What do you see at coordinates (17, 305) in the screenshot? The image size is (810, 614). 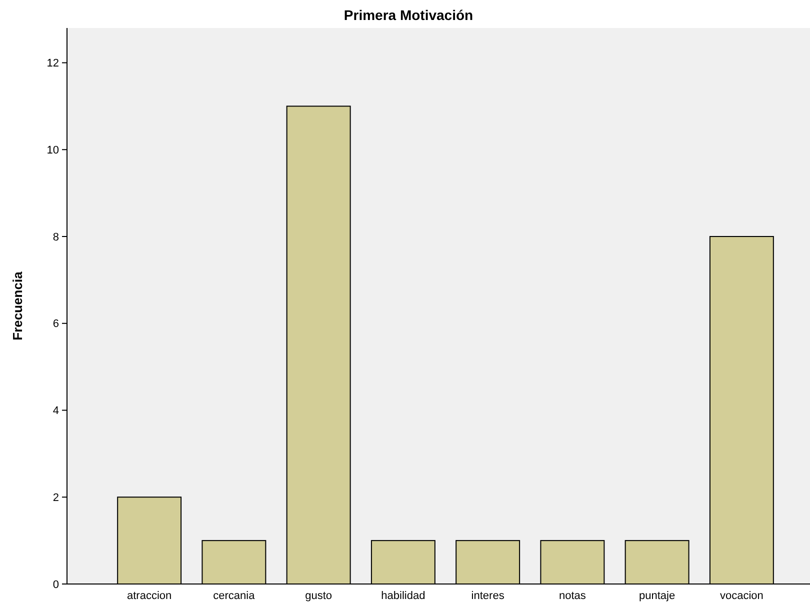 I see `y-axis-title: Frecuencia` at bounding box center [17, 305].